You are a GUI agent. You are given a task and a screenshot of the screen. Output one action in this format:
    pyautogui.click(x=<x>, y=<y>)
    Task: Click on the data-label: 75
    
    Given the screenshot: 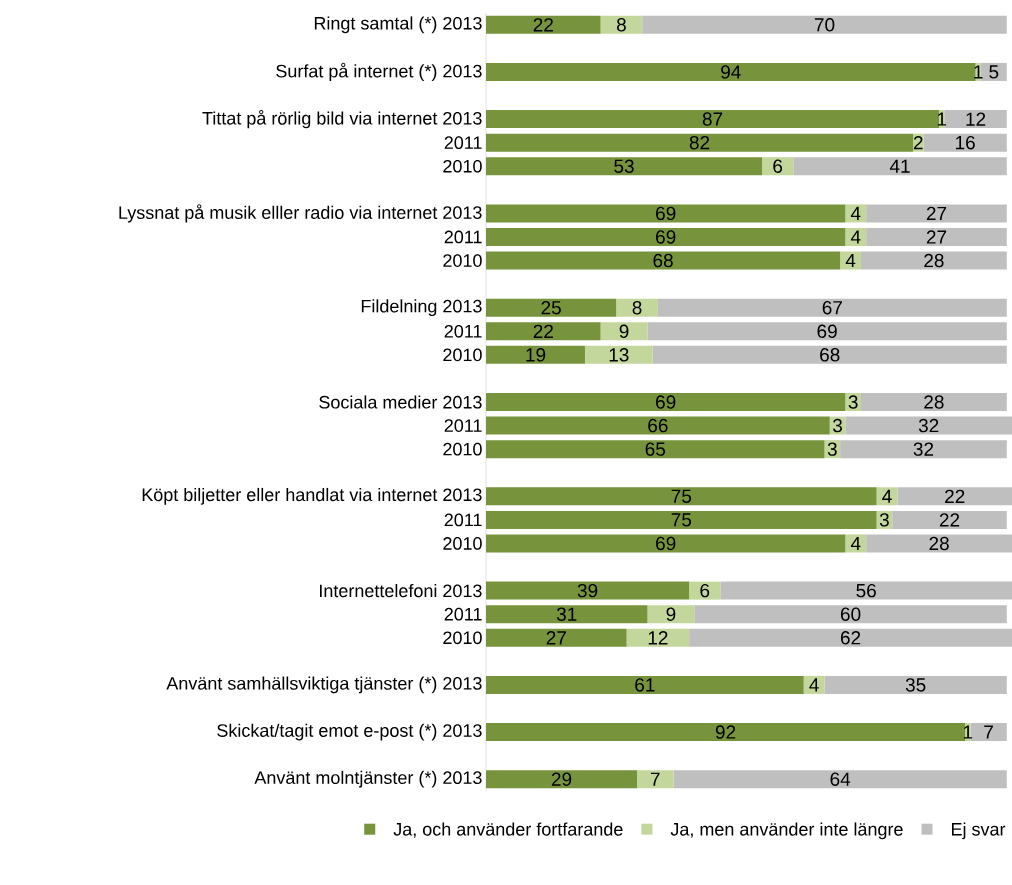 What is the action you would take?
    pyautogui.click(x=681, y=496)
    